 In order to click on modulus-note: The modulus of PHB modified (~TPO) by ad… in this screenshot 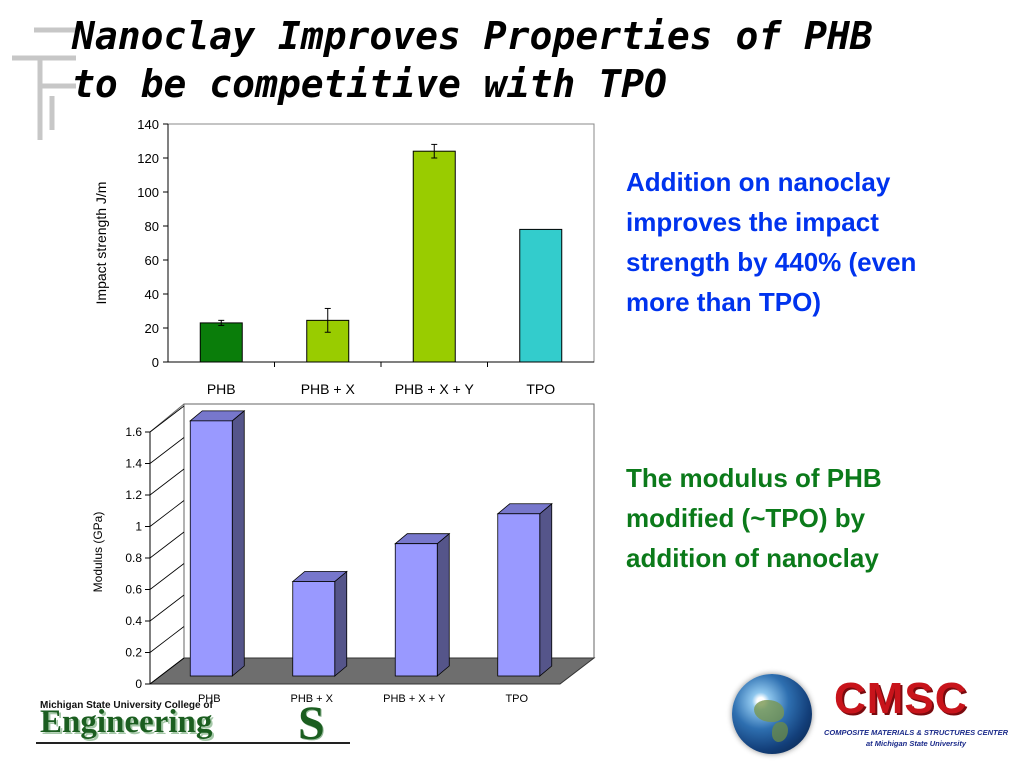, I will do `click(754, 518)`.